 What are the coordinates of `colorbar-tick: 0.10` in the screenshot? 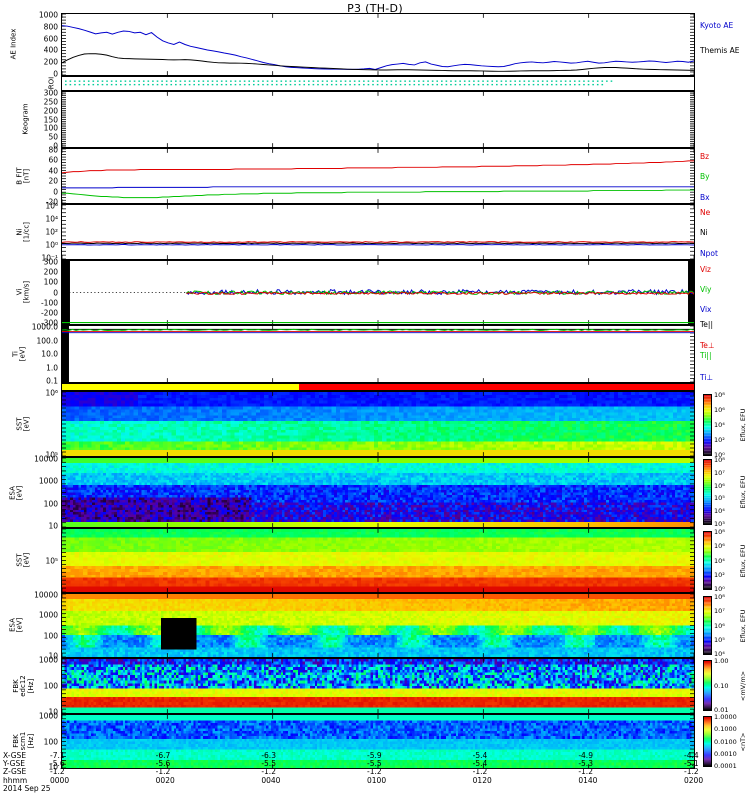 It's located at (721, 685).